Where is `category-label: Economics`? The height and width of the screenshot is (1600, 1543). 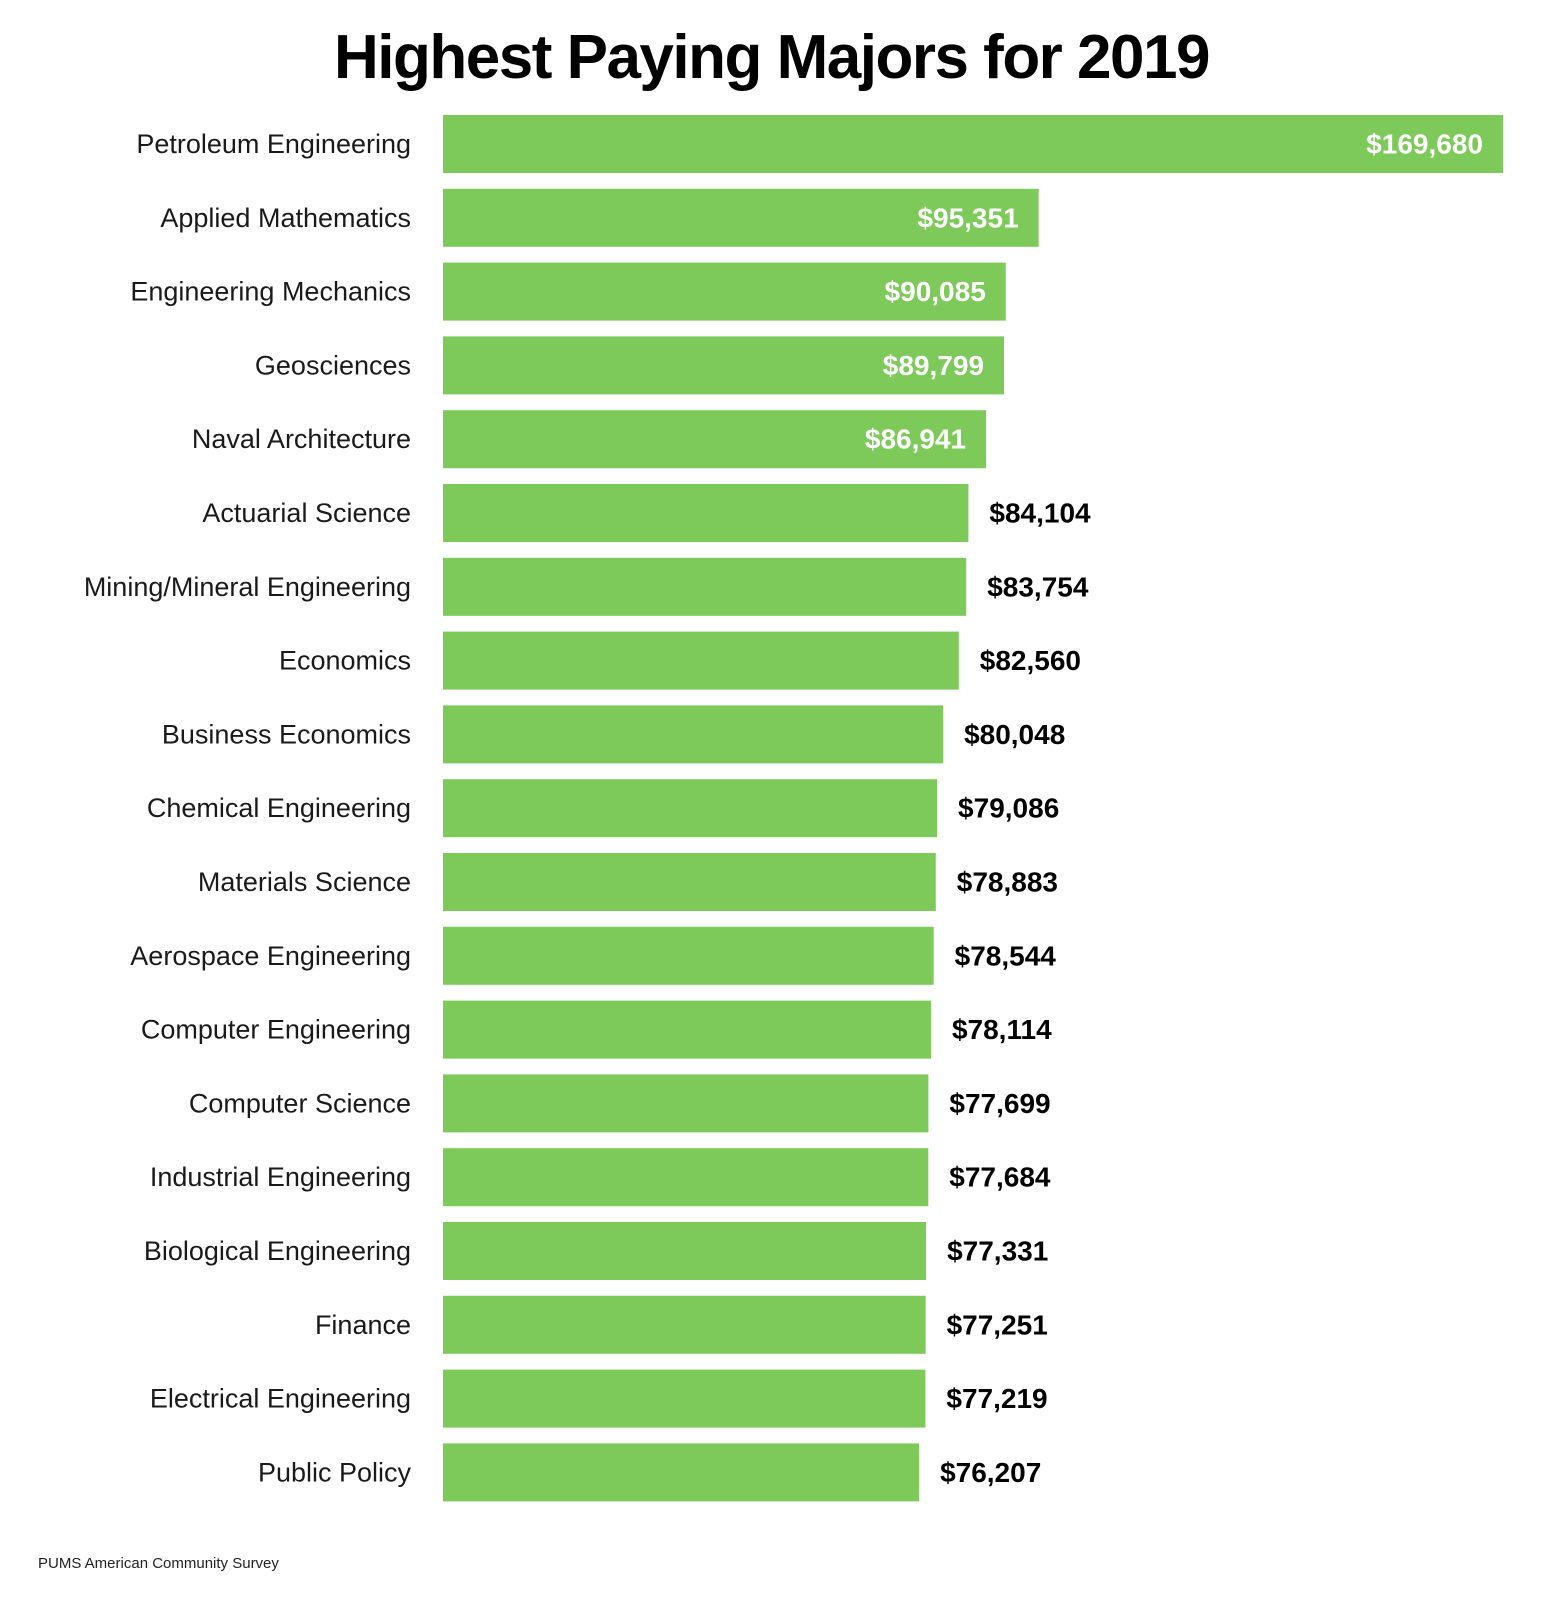 category-label: Economics is located at coordinates (345, 661).